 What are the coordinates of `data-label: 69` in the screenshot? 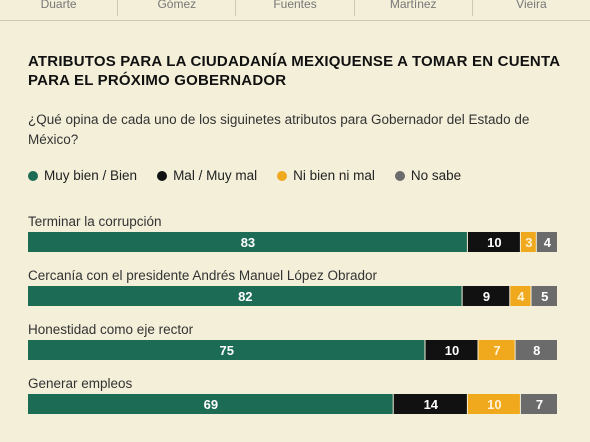 It's located at (211, 404).